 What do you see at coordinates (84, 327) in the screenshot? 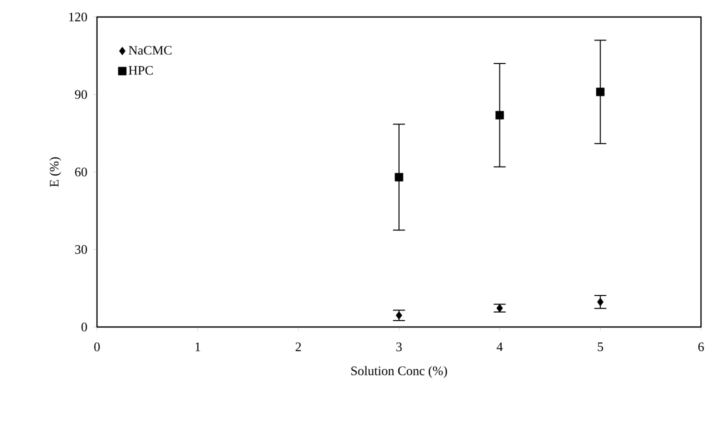
I see `y-tick-label: 0` at bounding box center [84, 327].